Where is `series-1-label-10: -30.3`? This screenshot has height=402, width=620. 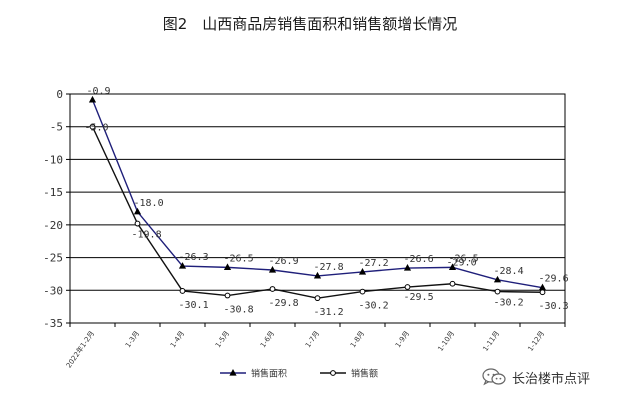
series-1-label-10: -30.3 is located at coordinates (554, 306).